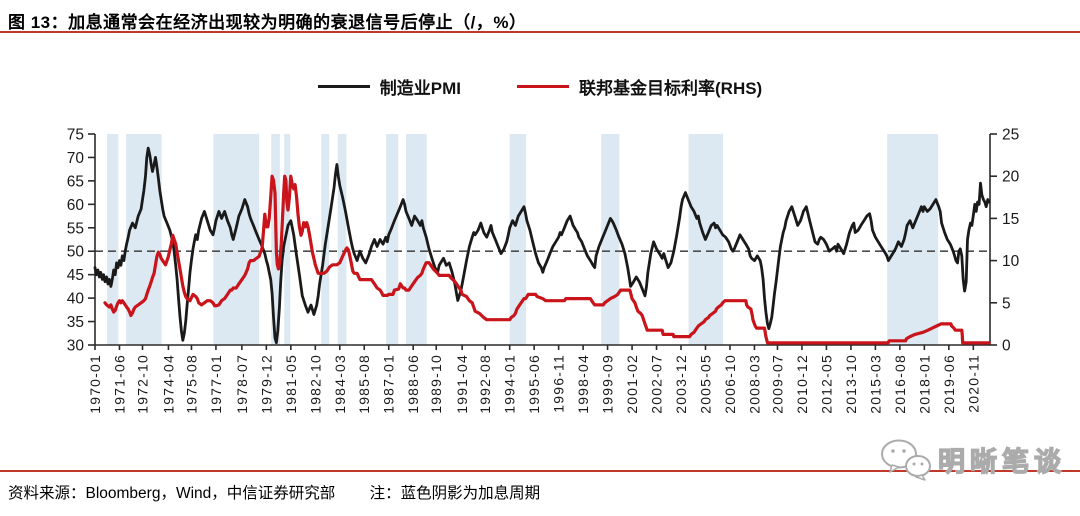 The width and height of the screenshot is (1080, 516). Describe the element at coordinates (436, 384) in the screenshot. I see `x-axis-label: 1989-10` at that location.